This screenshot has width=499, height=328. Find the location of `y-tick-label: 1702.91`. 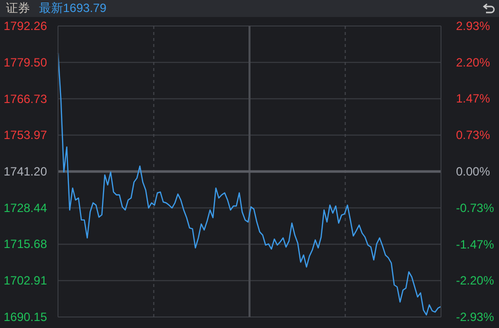

y-tick-label: 1702.91 is located at coordinates (26, 281).